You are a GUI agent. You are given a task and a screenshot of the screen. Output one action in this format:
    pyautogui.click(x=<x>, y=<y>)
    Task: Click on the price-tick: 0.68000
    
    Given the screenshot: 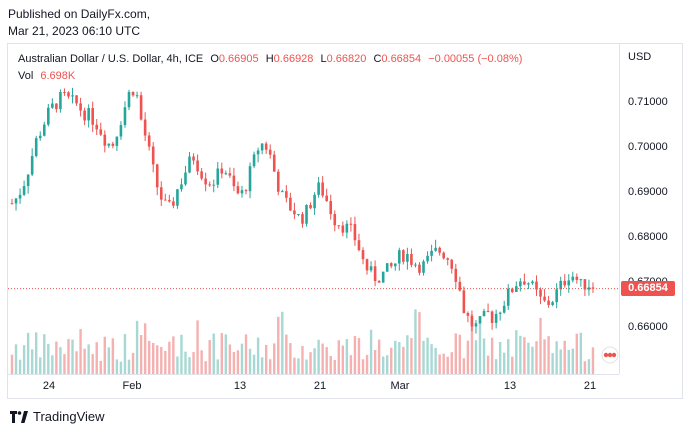 What is the action you would take?
    pyautogui.click(x=648, y=237)
    